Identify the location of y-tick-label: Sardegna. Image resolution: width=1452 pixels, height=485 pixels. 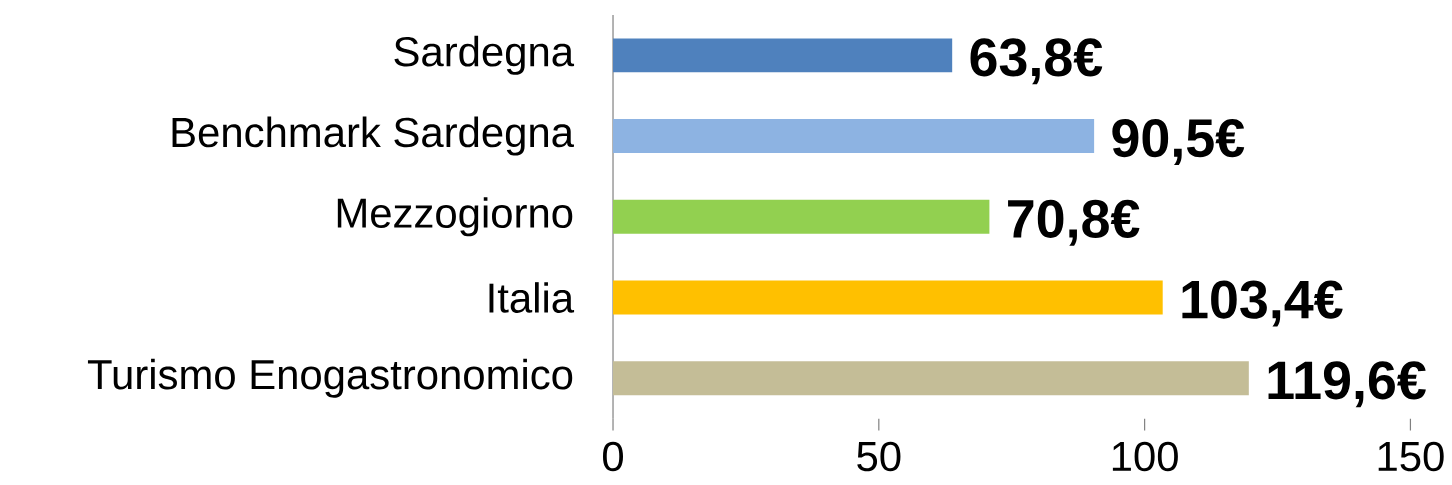
(484, 55).